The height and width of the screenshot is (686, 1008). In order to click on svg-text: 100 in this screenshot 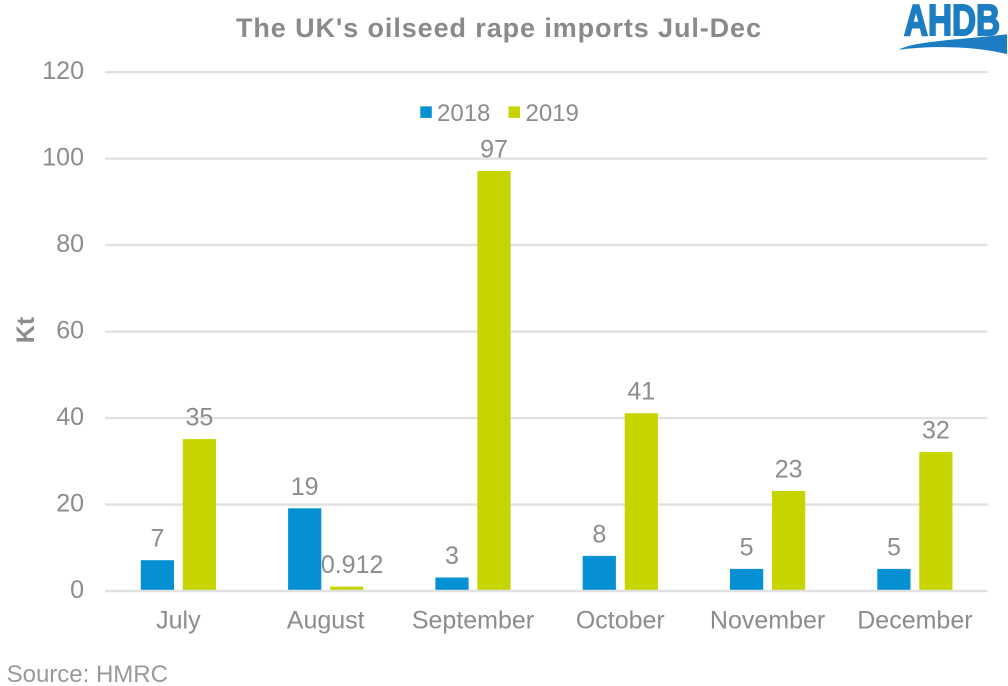, I will do `click(63, 157)`.